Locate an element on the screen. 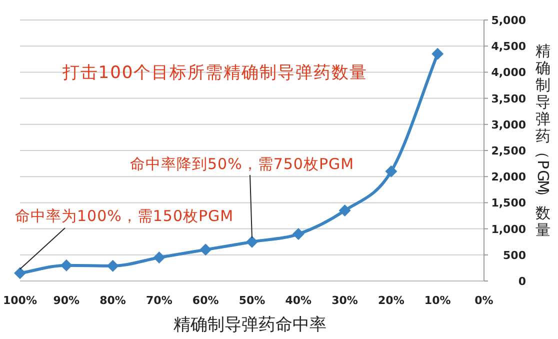  x-tick-label: 0% is located at coordinates (484, 300).